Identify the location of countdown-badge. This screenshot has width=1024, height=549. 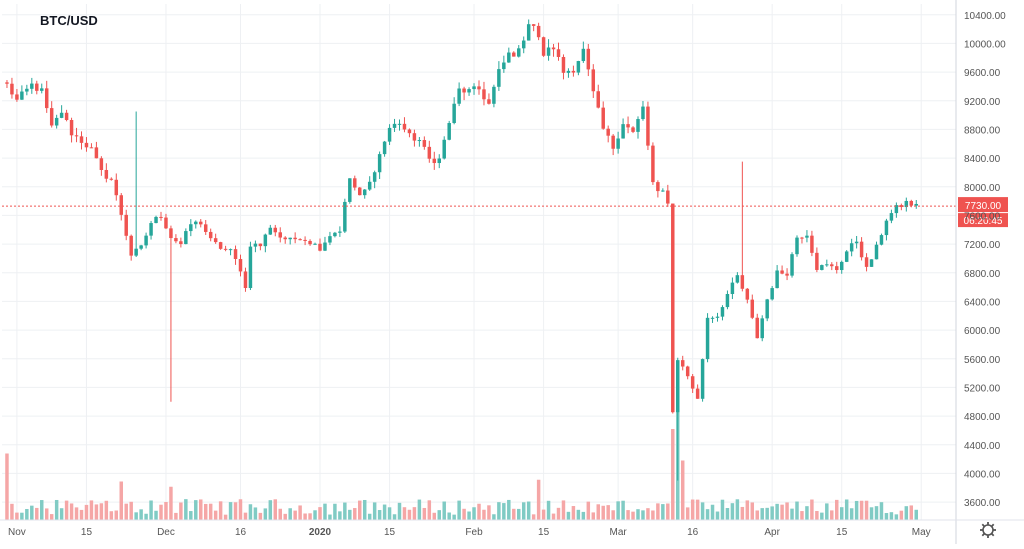
(983, 220).